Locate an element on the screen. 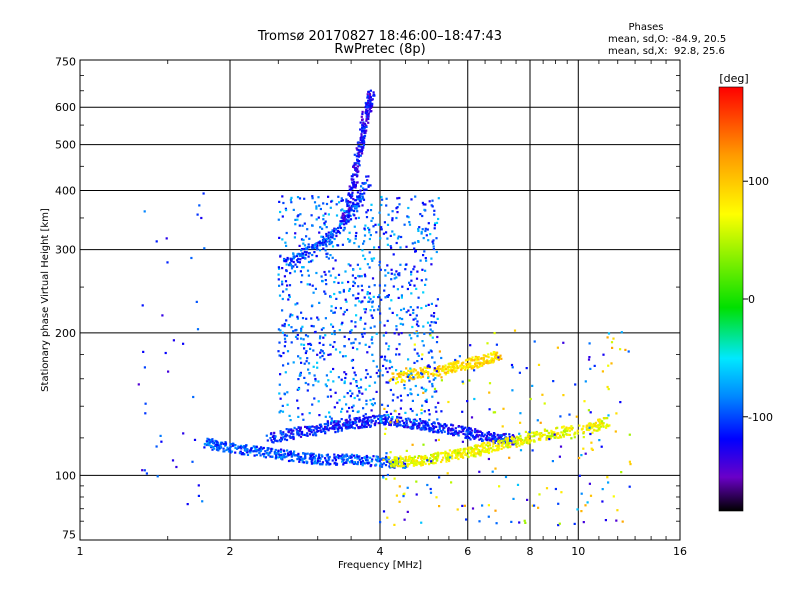 The image size is (800, 600). phase-stats-o: mean, sd,O: -84.9, 20.5 is located at coordinates (667, 39).